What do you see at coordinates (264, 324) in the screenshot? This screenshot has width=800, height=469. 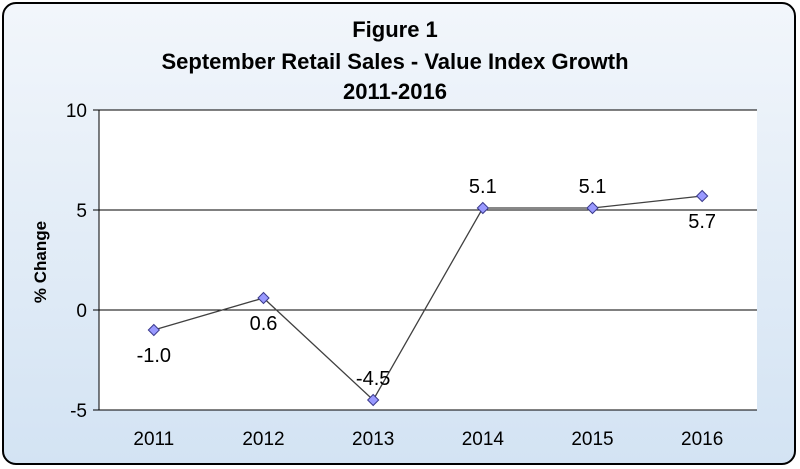 I see `data-label-2012: 0.6` at bounding box center [264, 324].